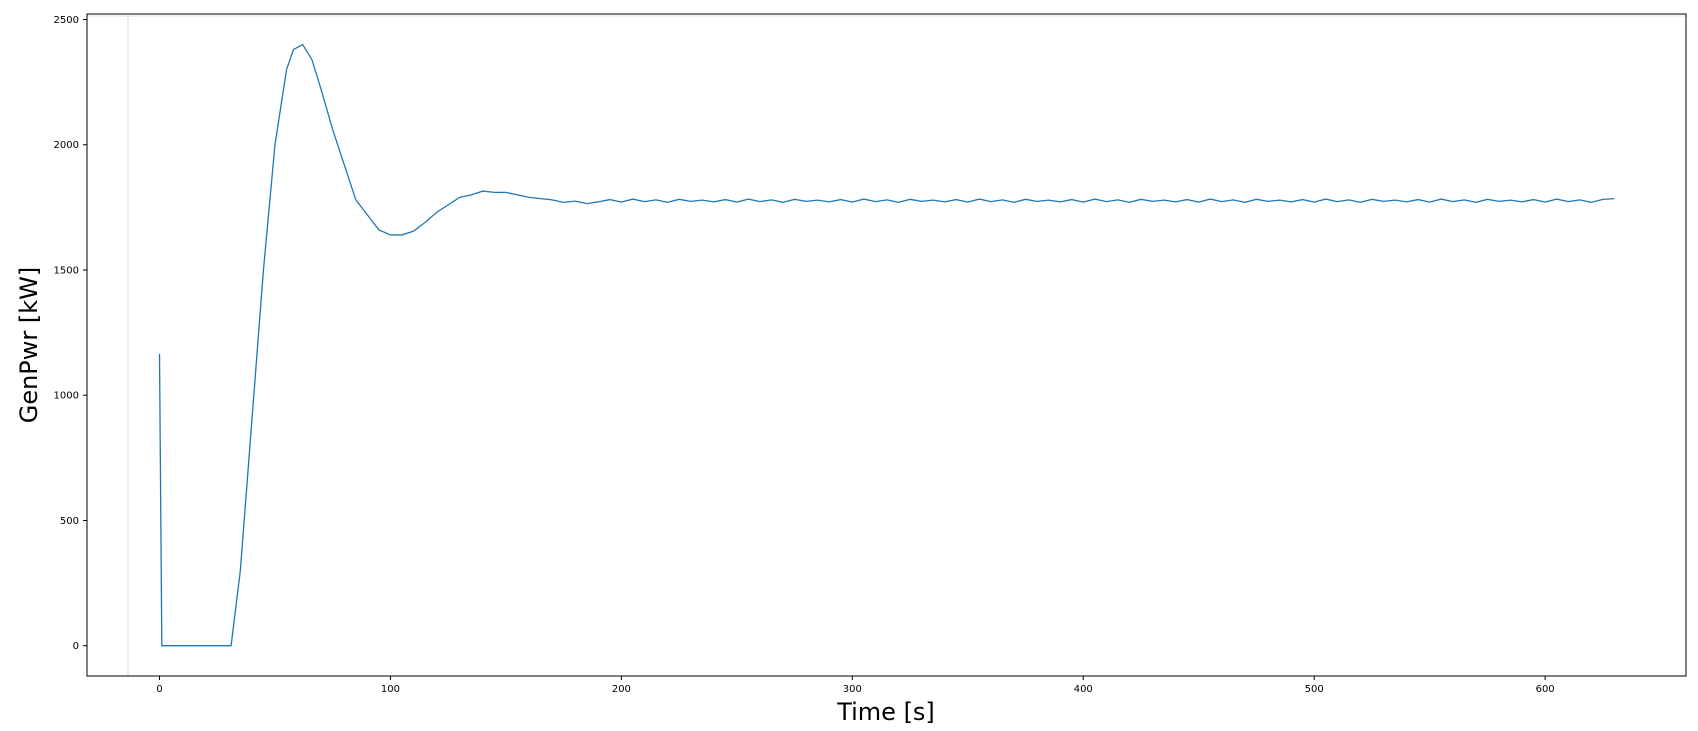  I want to click on x-tick-label: 500, so click(1314, 689).